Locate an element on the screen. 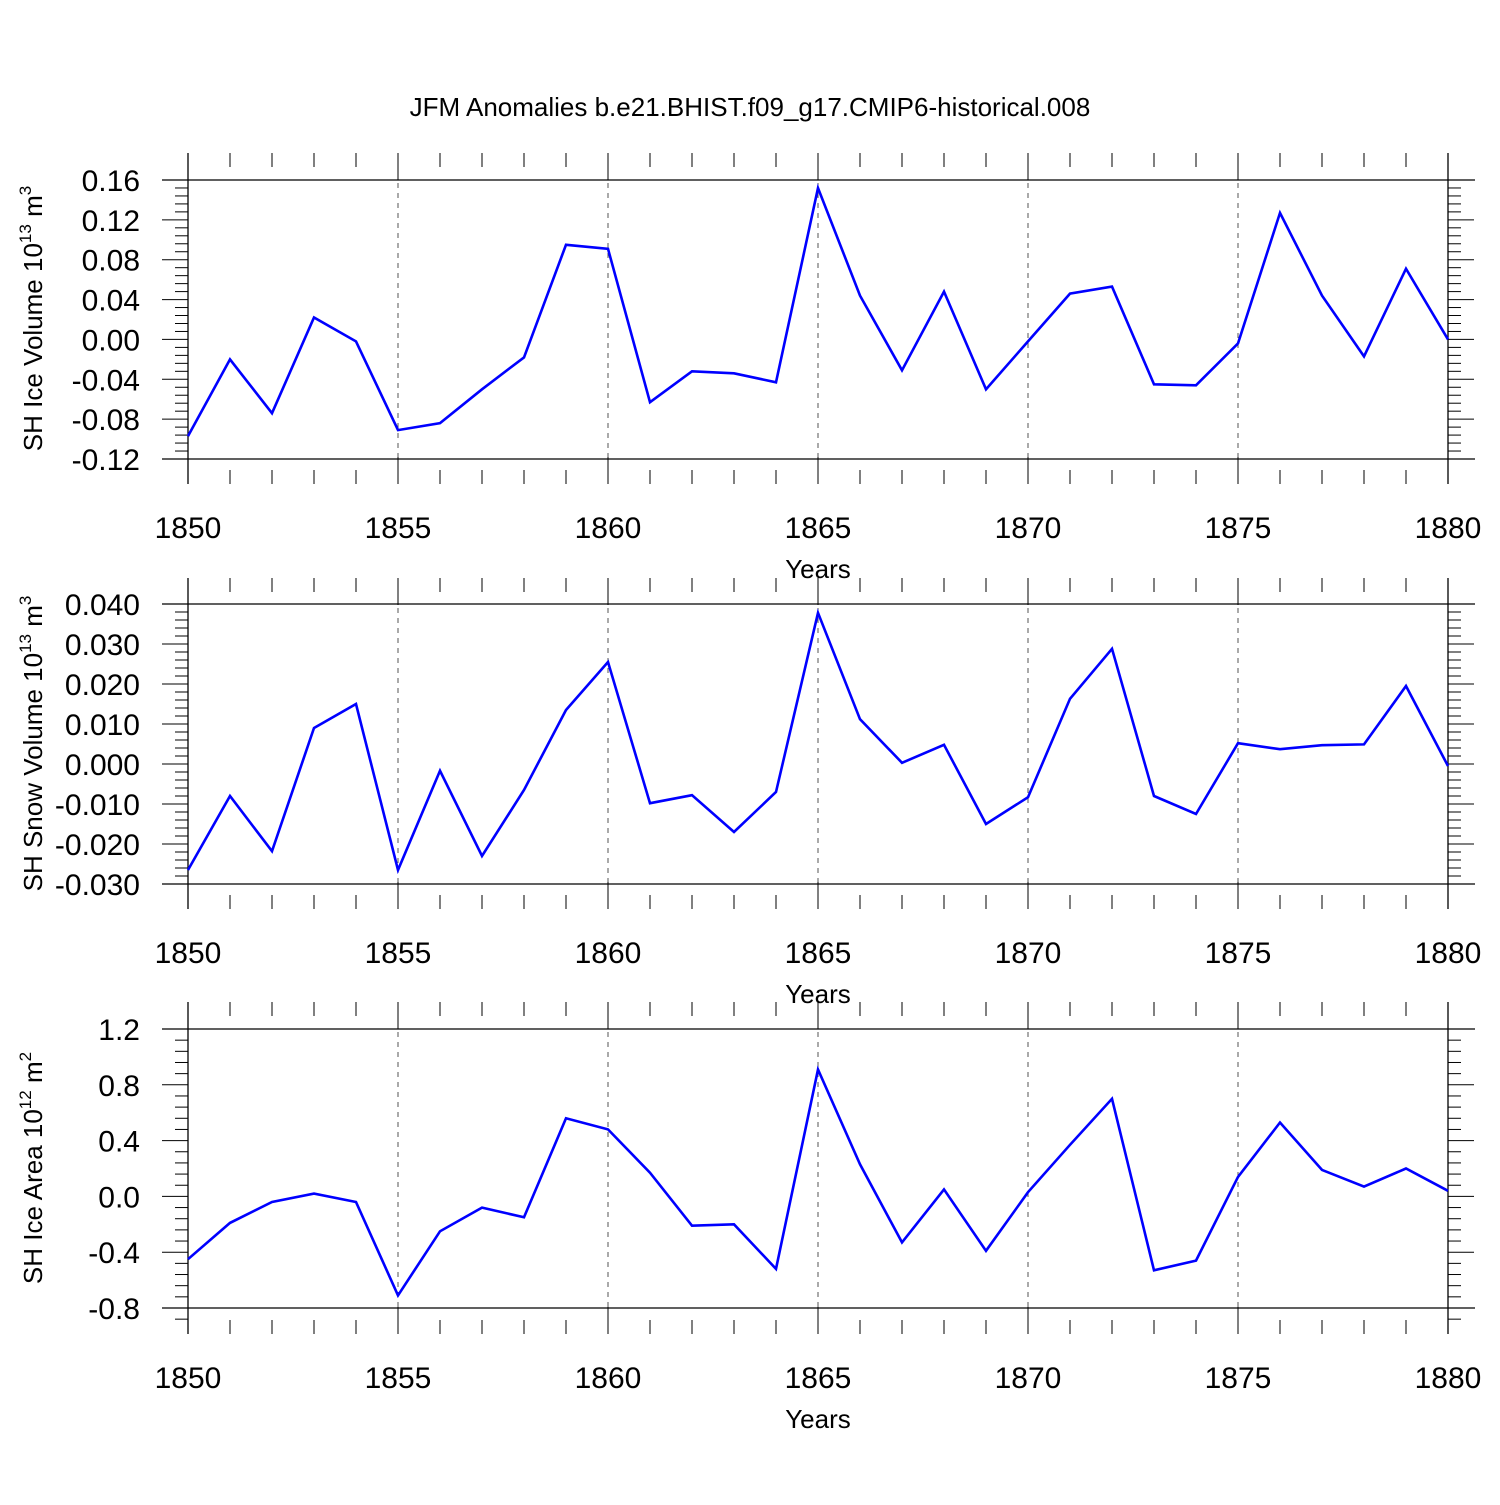 Image resolution: width=1500 pixels, height=1505 pixels. y-tick-label: 0.16 is located at coordinates (111, 181).